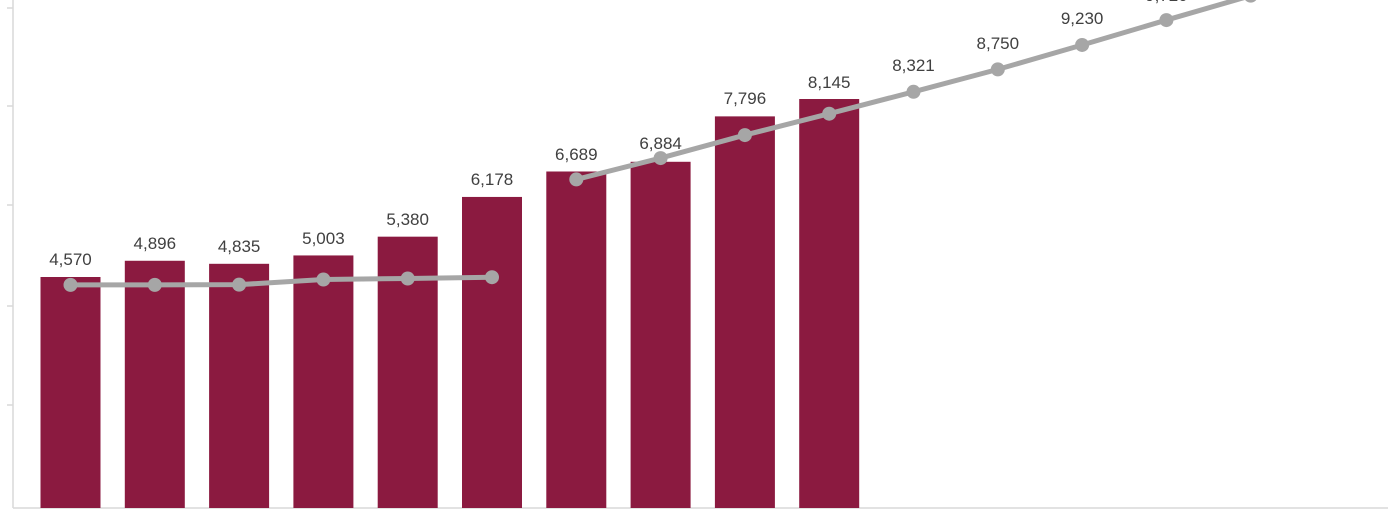 This screenshot has height=509, width=1388. I want to click on data-label: 6,178, so click(492, 179).